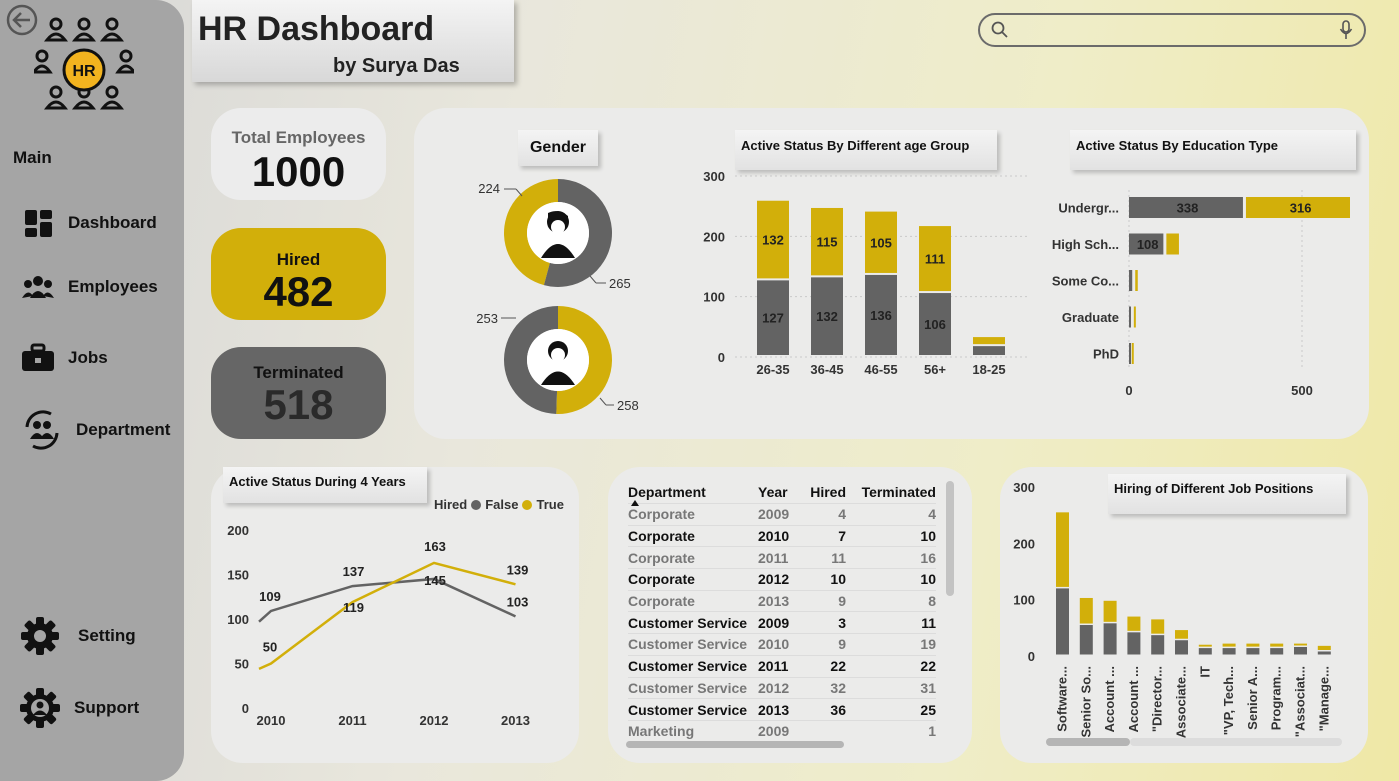  I want to click on sidebar-item-department: Department, so click(95, 430).